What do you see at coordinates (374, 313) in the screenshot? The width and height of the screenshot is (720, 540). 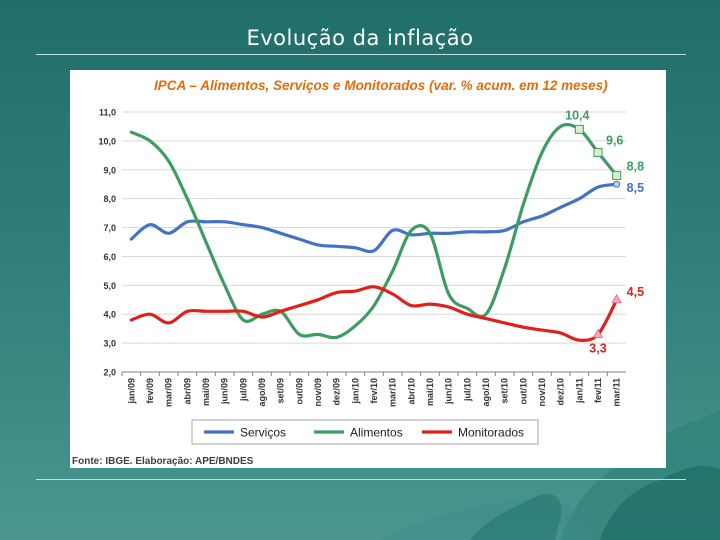 I see `series-line-monitorados` at bounding box center [374, 313].